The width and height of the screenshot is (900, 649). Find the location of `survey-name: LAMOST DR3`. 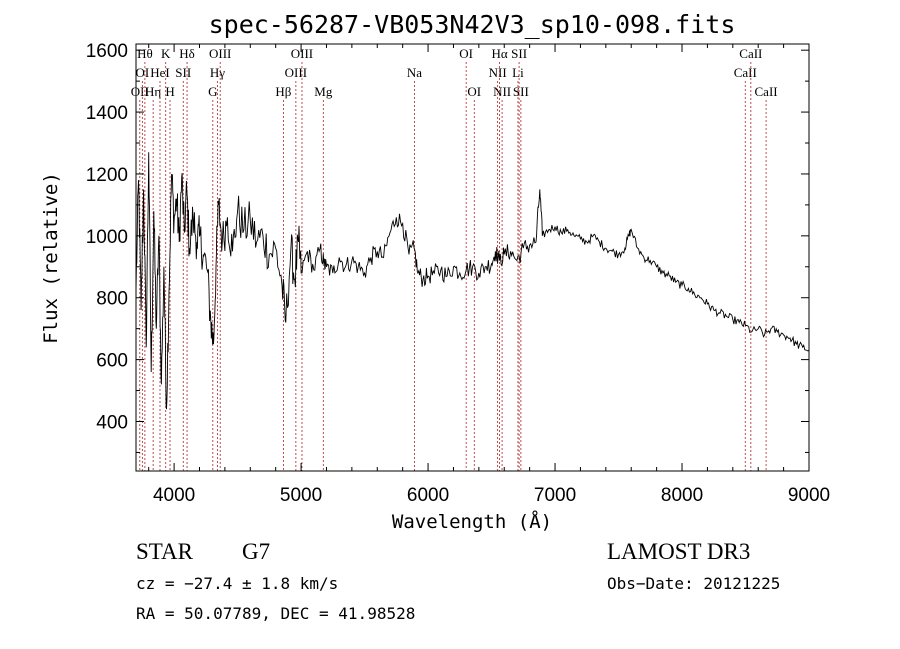

survey-name: LAMOST DR3 is located at coordinates (678, 551).